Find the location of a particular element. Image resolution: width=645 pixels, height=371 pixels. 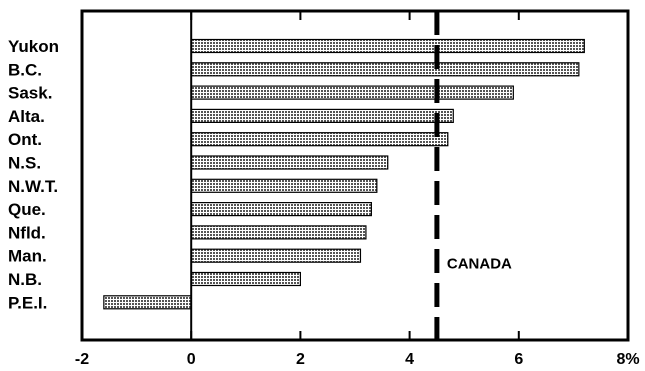

category-label-7: Que. is located at coordinates (27, 209).